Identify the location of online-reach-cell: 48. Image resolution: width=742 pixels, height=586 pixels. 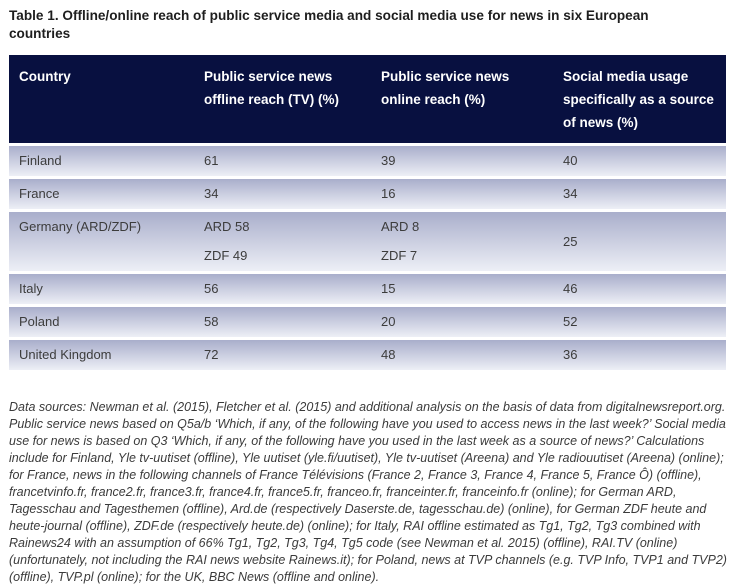
(462, 355).